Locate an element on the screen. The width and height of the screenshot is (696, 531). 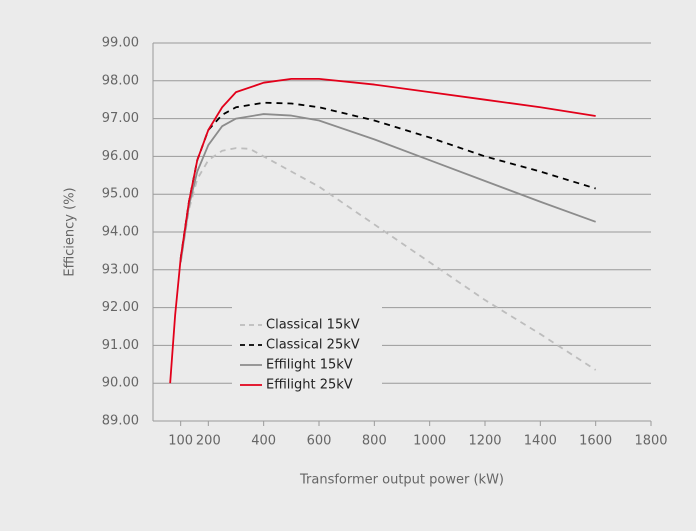
x-tick-label: 100 is located at coordinates (180, 441).